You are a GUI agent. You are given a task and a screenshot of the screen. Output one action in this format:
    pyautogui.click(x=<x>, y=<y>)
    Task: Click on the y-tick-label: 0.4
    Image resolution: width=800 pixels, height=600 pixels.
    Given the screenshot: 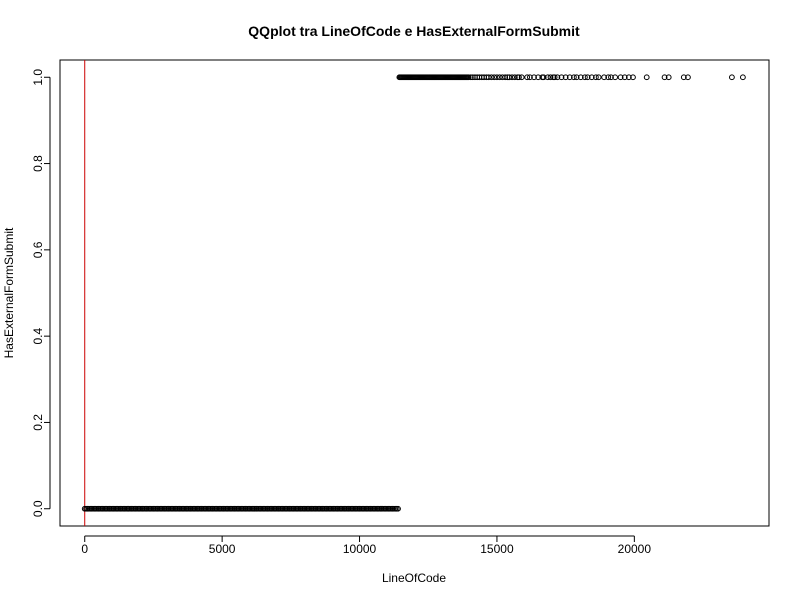 What is the action you would take?
    pyautogui.click(x=38, y=335)
    